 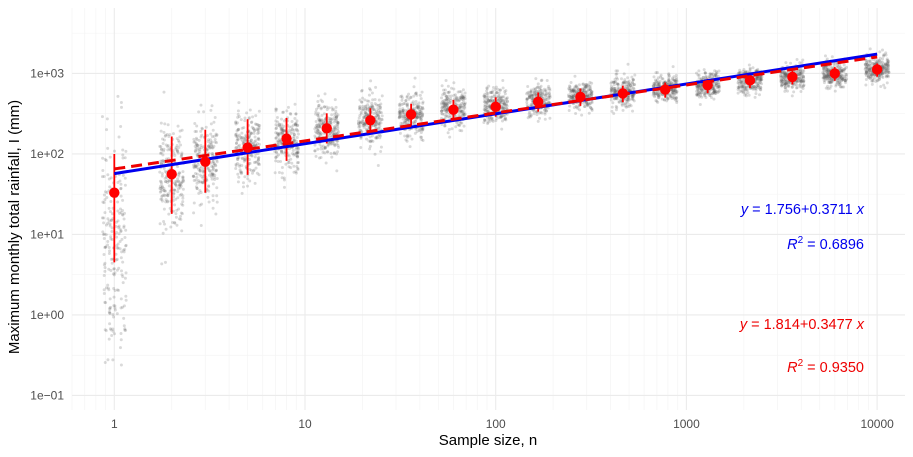 I want to click on blue-eq-intercept: 1.756, so click(x=783, y=210).